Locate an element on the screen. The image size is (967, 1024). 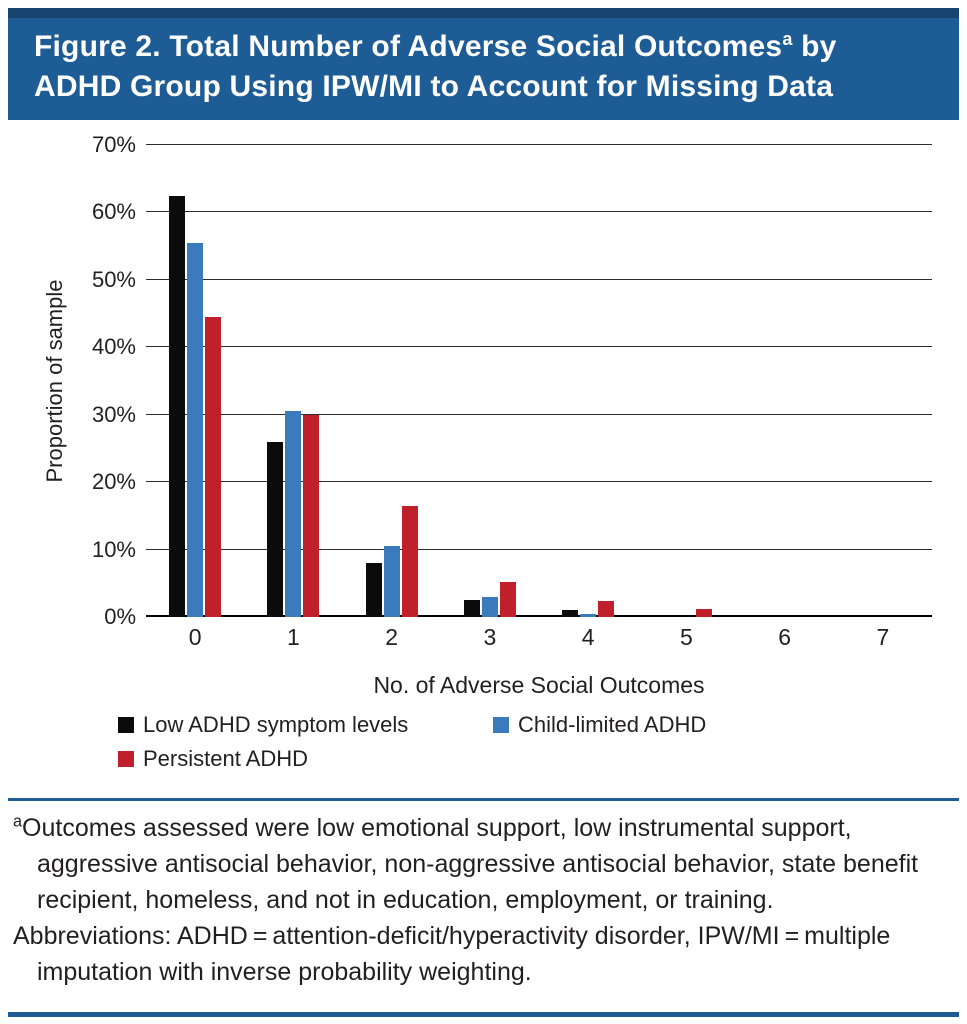
x-tick-label: 1 is located at coordinates (293, 637).